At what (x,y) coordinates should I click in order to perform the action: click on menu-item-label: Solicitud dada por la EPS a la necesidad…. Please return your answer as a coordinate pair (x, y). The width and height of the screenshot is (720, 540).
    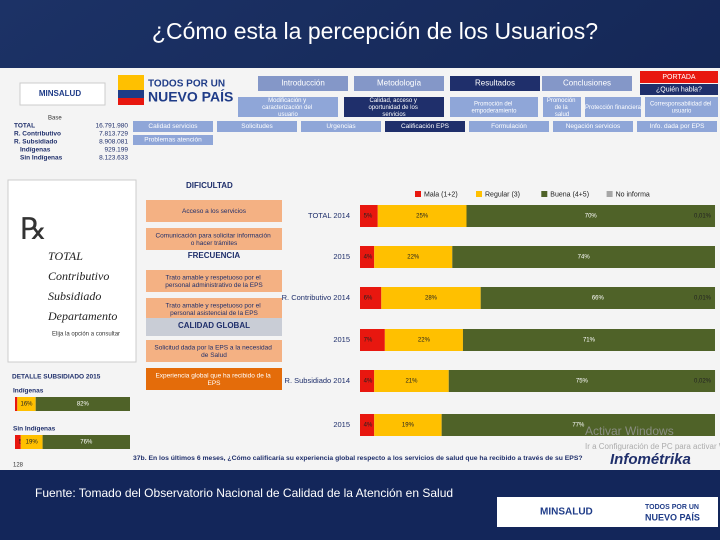
    Looking at the image, I should click on (213, 351).